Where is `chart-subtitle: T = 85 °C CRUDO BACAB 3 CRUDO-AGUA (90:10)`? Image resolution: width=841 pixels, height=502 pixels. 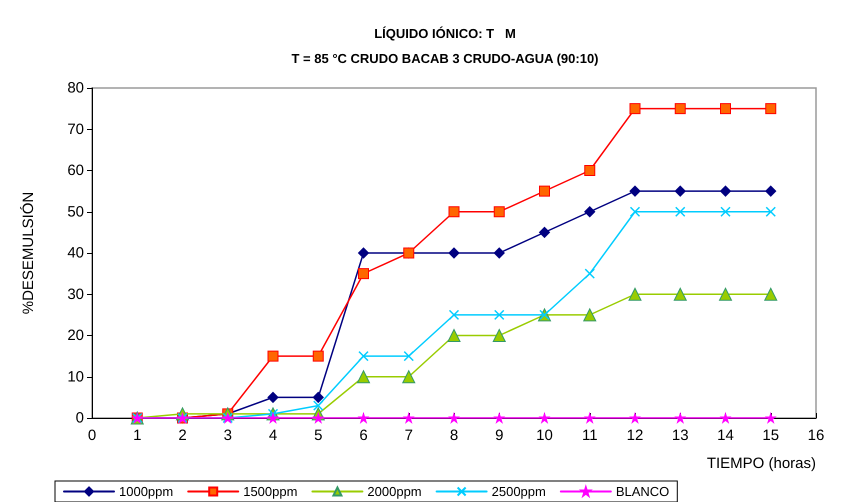
chart-subtitle: T = 85 °C CRUDO BACAB 3 CRUDO-AGUA (90:10) is located at coordinates (445, 58).